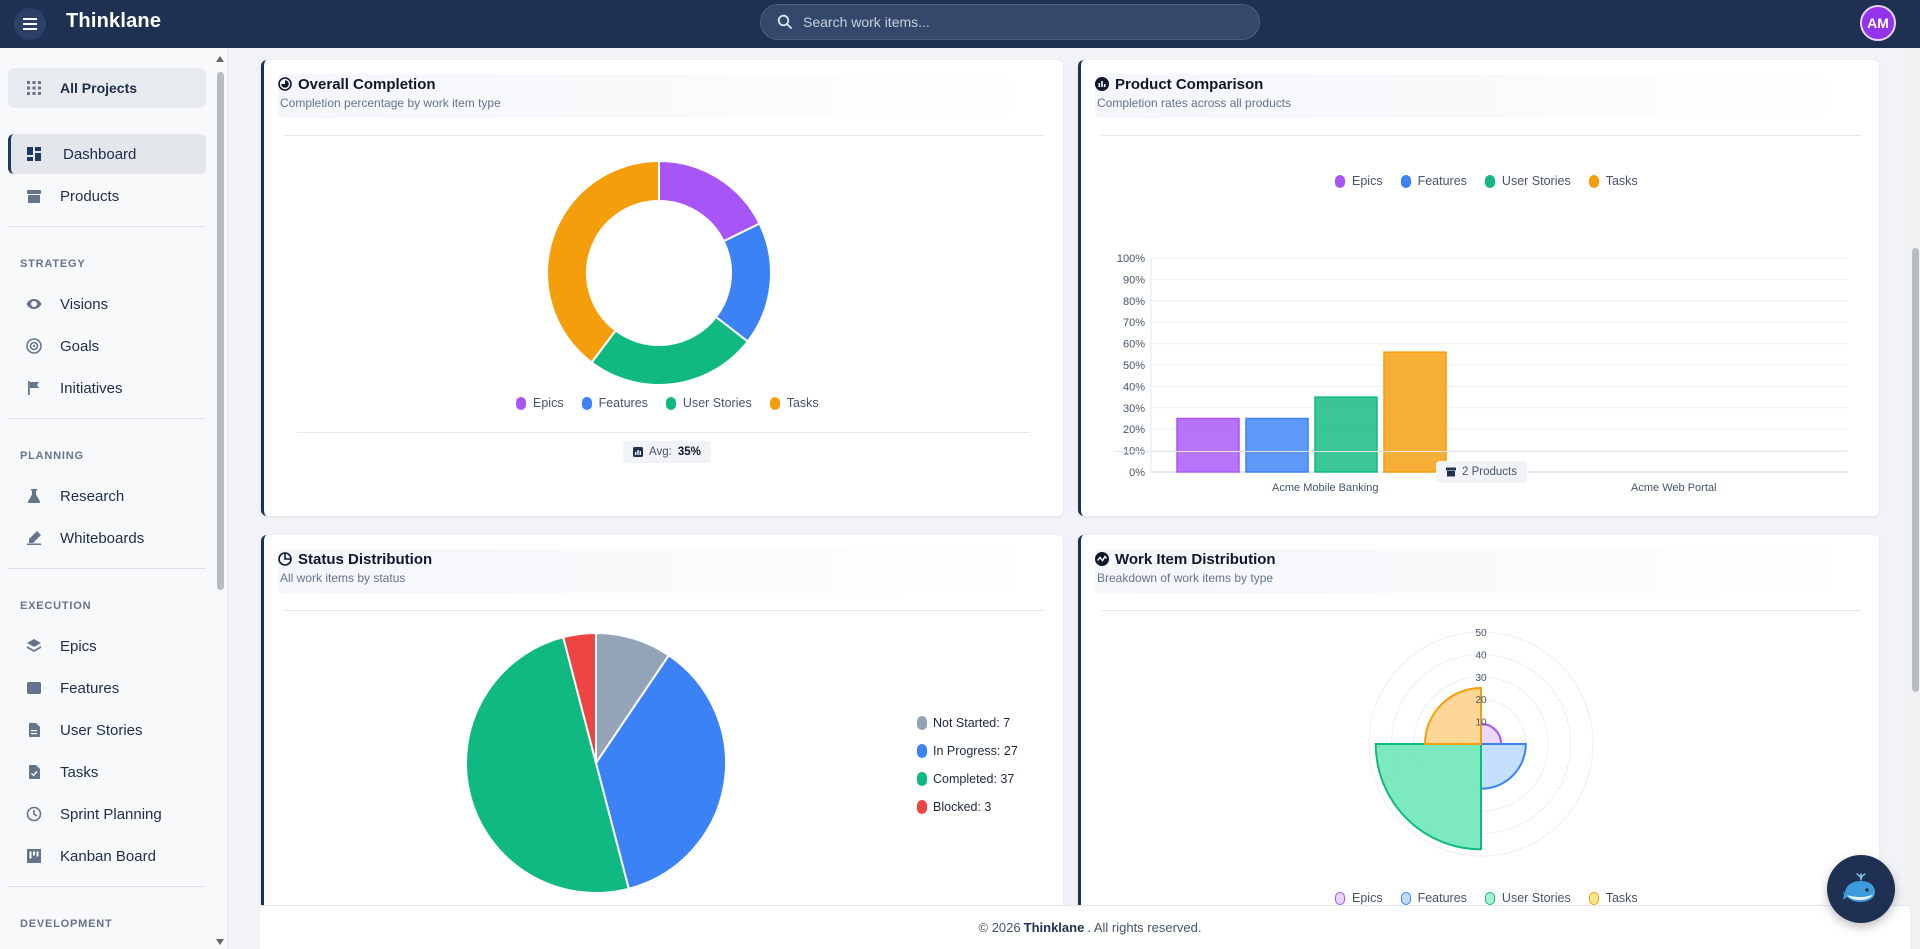 This screenshot has height=949, width=1920. What do you see at coordinates (1481, 700) in the screenshot?
I see `radial-tick-label: 20` at bounding box center [1481, 700].